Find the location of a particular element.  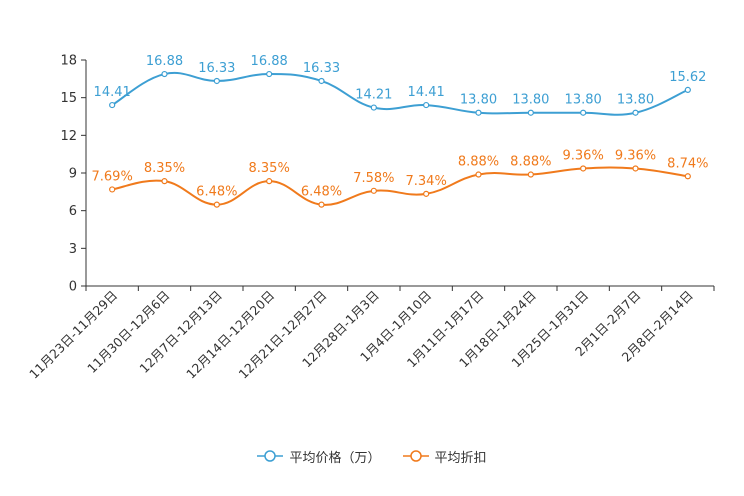

y-axis: 0 3 6 9 12 15 18 is located at coordinates (73, 174).